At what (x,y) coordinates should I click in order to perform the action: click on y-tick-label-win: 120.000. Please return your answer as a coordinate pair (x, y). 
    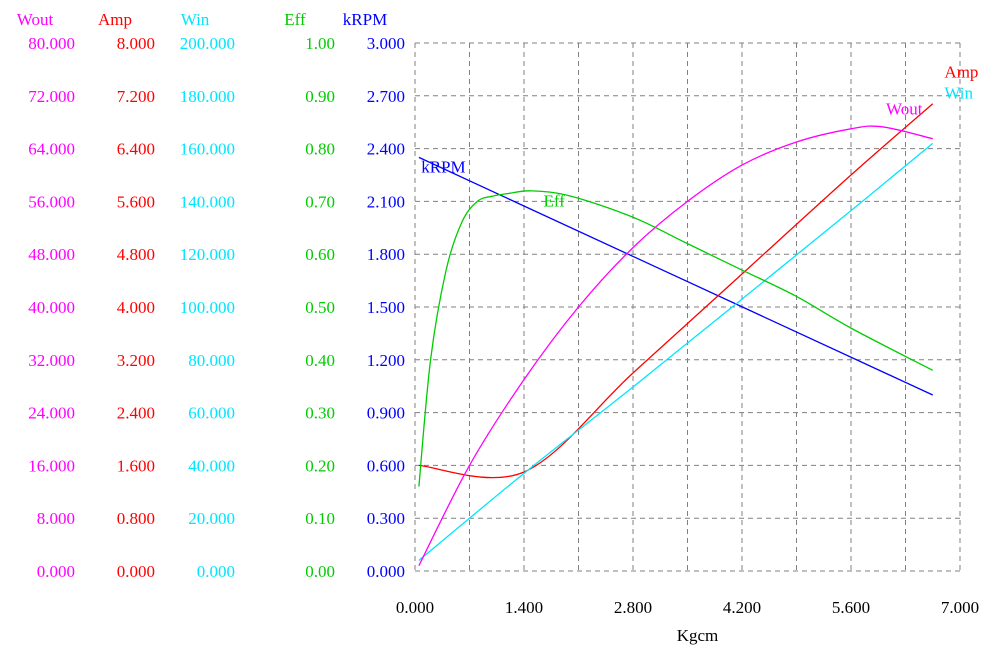
    Looking at the image, I should click on (207, 254).